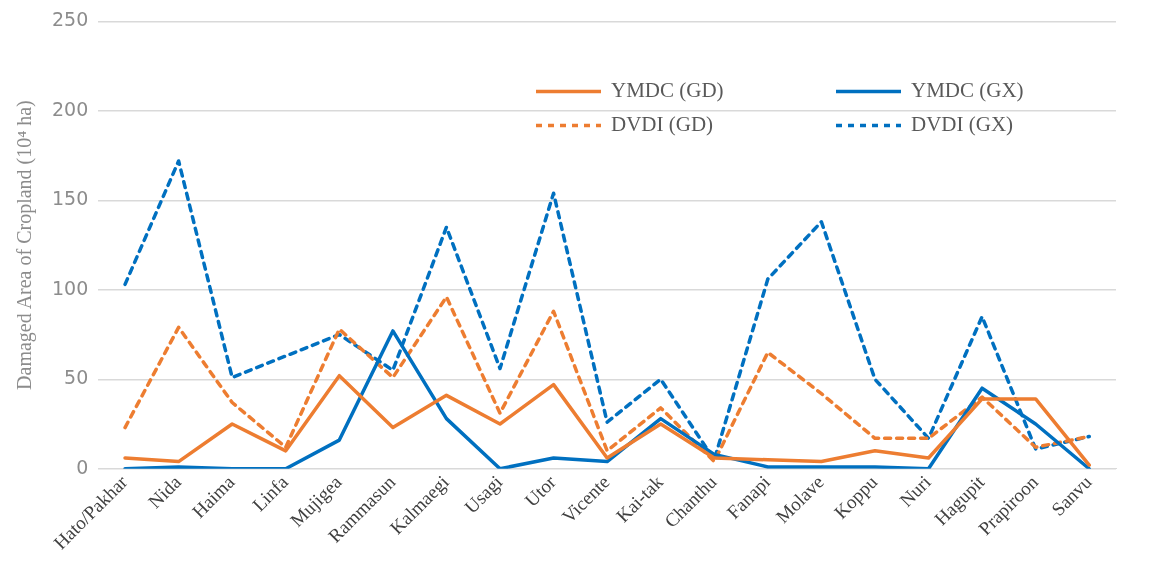 This screenshot has width=1156, height=563. Describe the element at coordinates (915, 491) in the screenshot. I see `x-tick-label: Nuri` at that location.